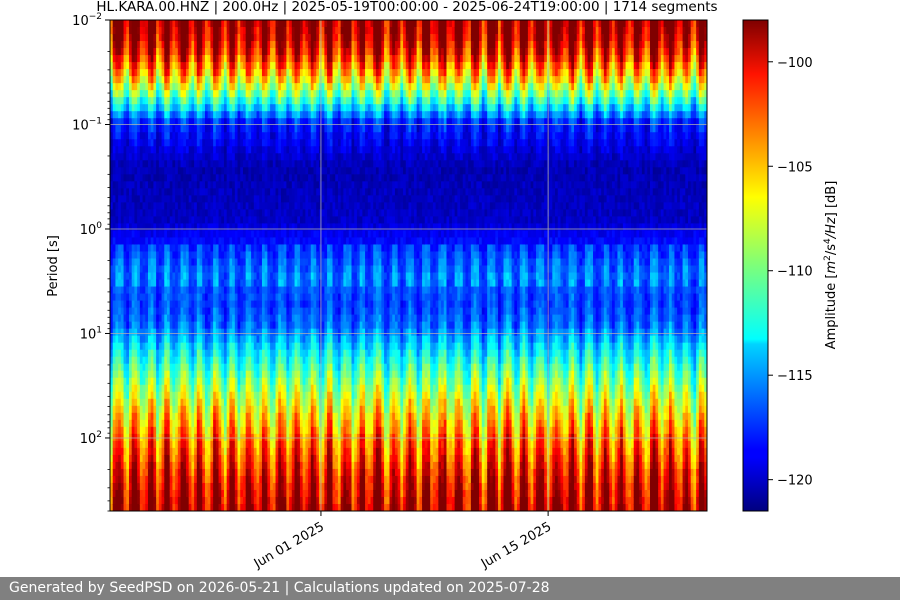 This screenshot has height=600, width=900. What do you see at coordinates (795, 167) in the screenshot?
I see `colorbar-tick-label: −105` at bounding box center [795, 167].